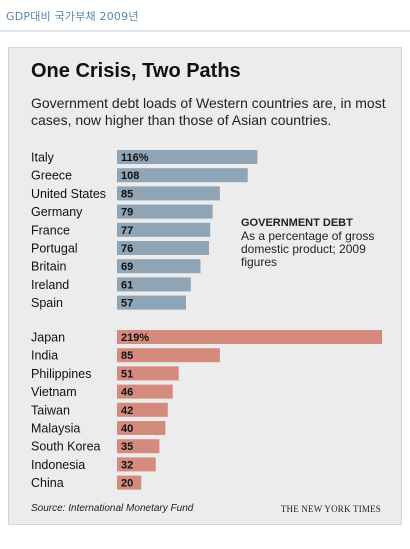  Describe the element at coordinates (151, 302) in the screenshot. I see `bar-spain` at that location.